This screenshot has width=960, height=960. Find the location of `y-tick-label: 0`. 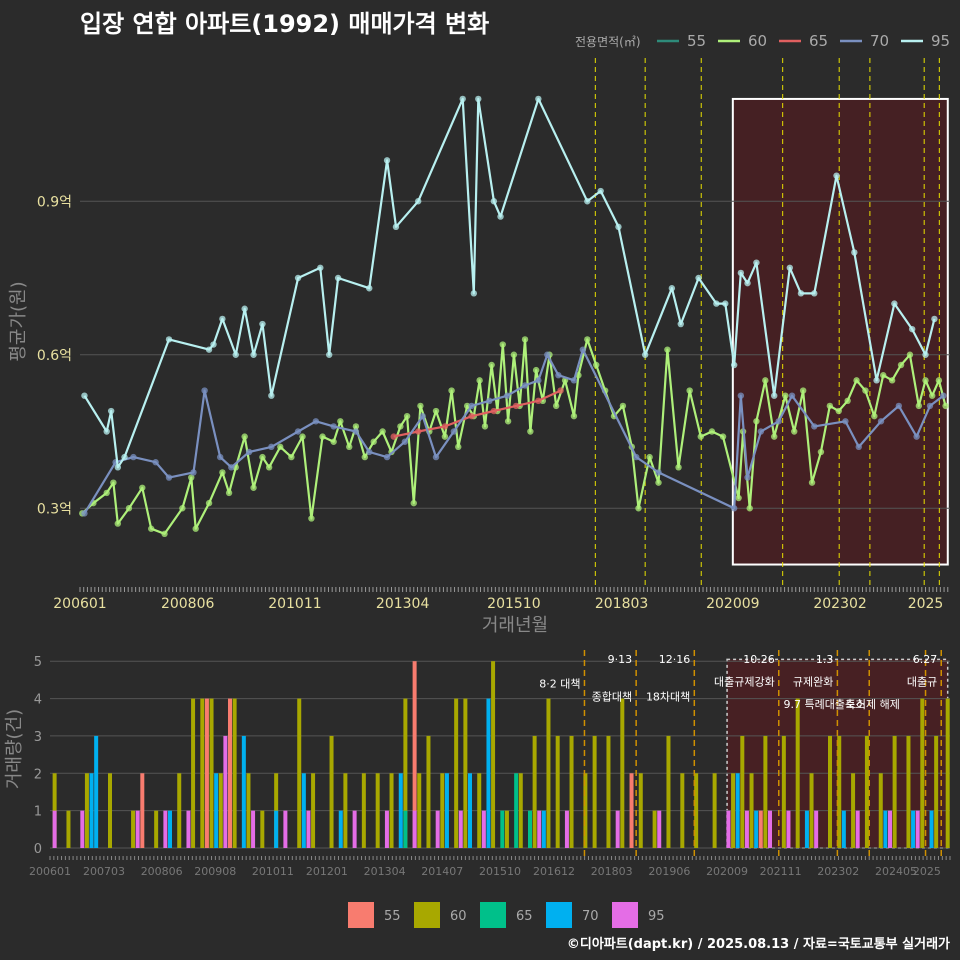

y-tick-label: 0 is located at coordinates (38, 849).